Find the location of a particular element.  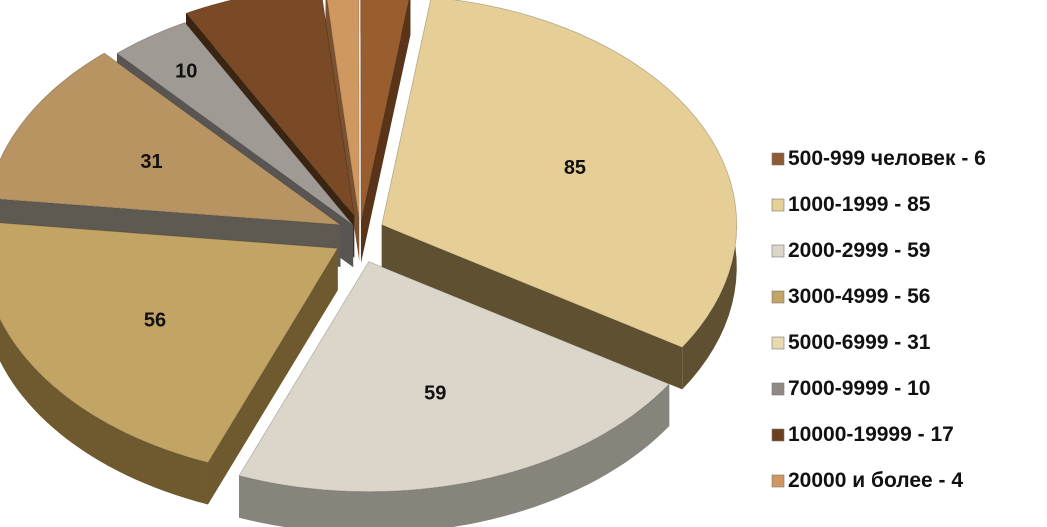

data-label: 10 is located at coordinates (186, 72).